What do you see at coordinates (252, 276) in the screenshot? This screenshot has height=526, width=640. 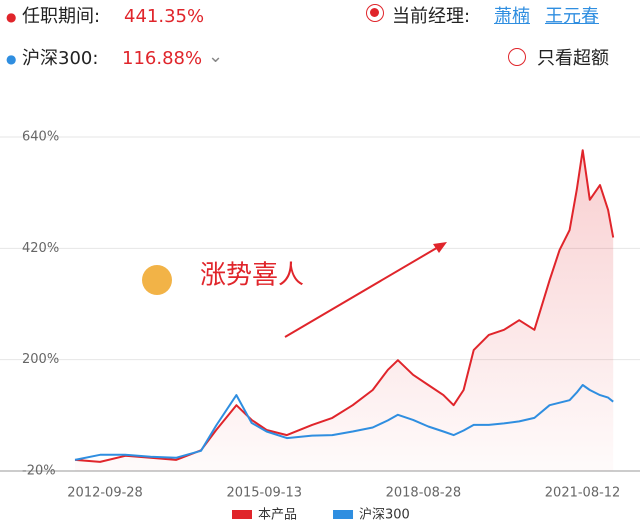 I see `annotation: 涨势喜人` at bounding box center [252, 276].